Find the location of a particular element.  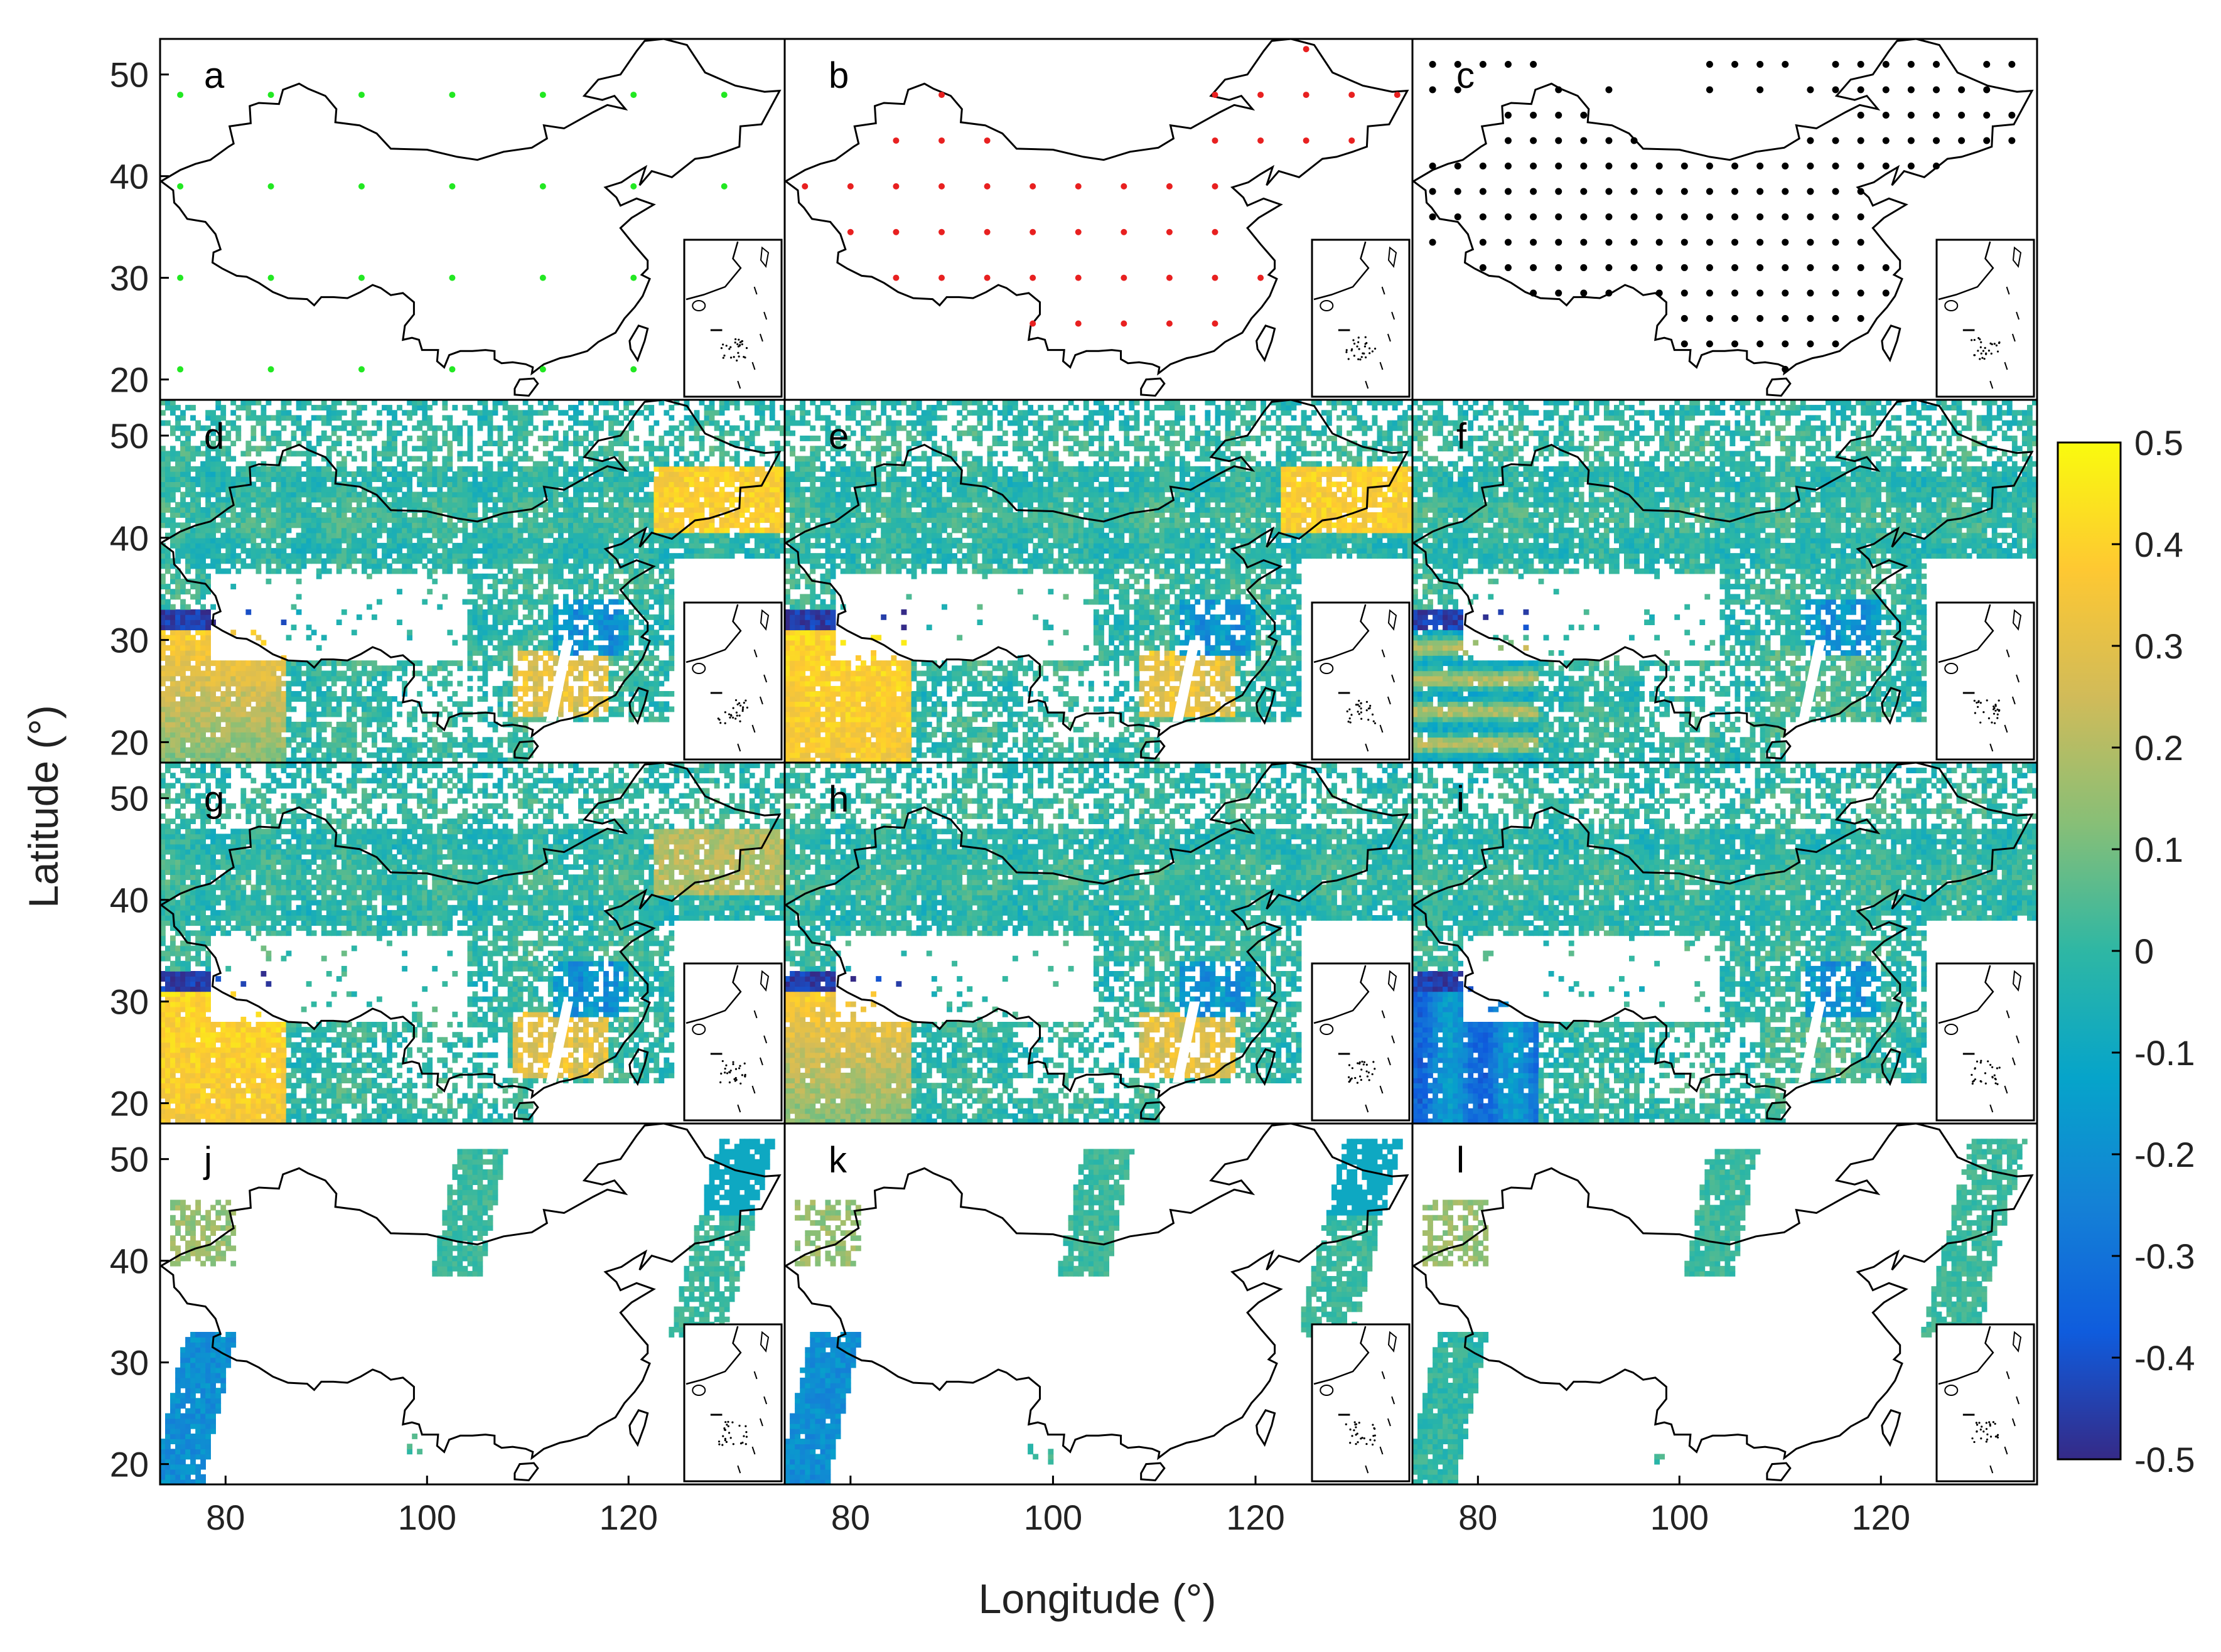

field-f is located at coordinates (1724, 581).